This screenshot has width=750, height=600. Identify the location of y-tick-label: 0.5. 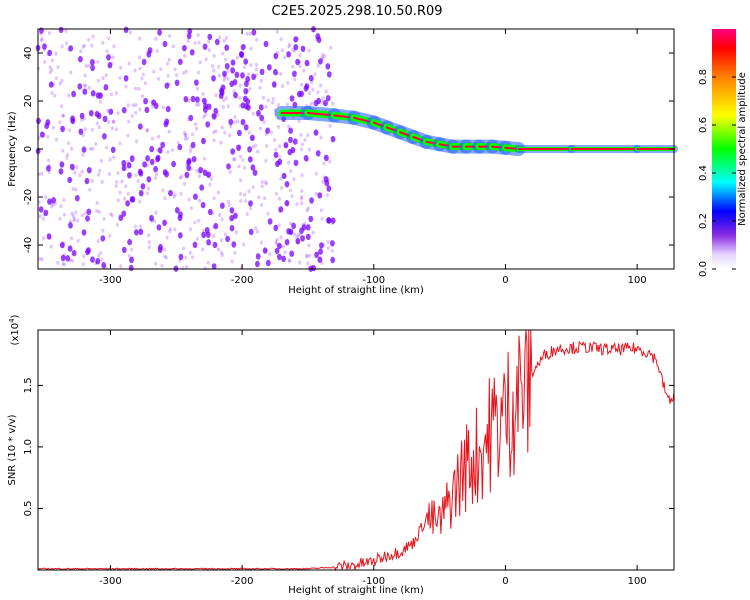
(28, 509).